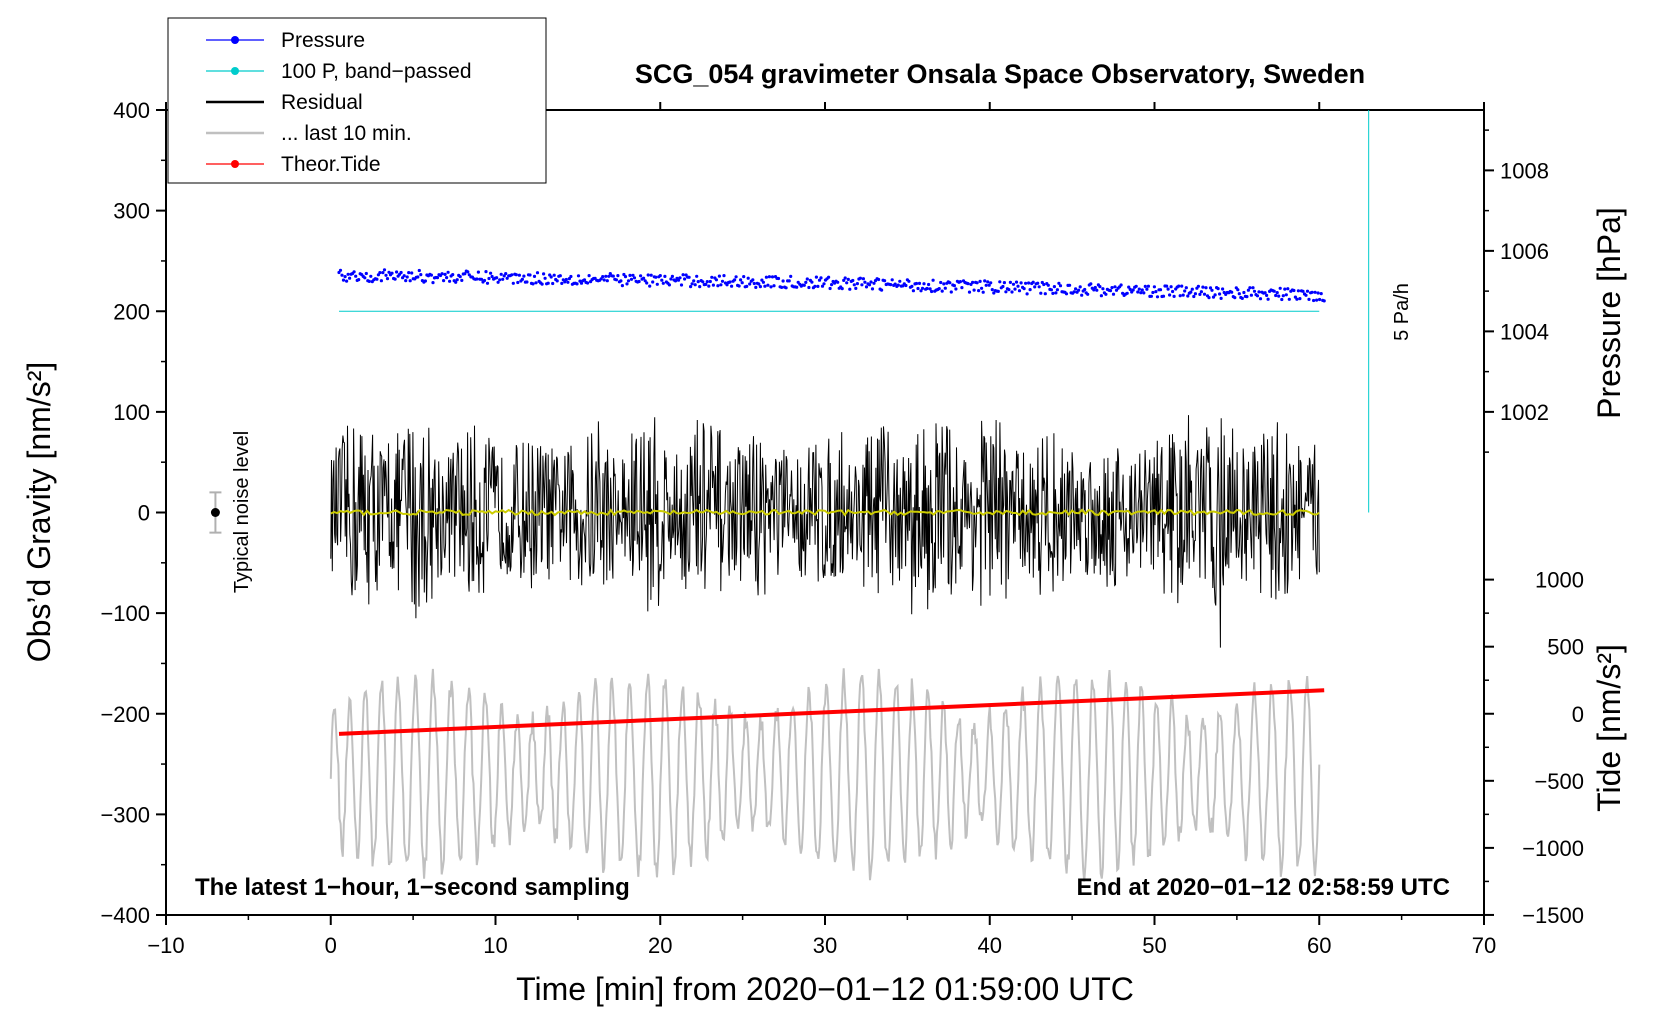 Image resolution: width=1660 pixels, height=1020 pixels. Describe the element at coordinates (133, 513) in the screenshot. I see `y-axis-ticks: −400 −300 −200 −100 0 100 200 300 400` at that location.